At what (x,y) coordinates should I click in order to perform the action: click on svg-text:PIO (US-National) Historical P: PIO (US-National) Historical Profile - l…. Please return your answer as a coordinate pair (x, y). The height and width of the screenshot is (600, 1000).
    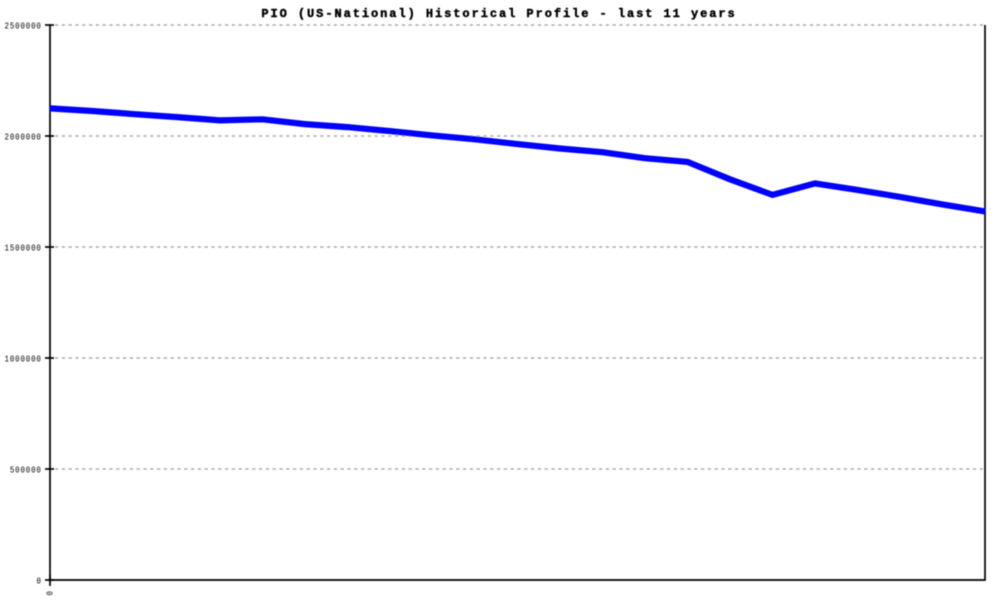
    Looking at the image, I should click on (498, 14).